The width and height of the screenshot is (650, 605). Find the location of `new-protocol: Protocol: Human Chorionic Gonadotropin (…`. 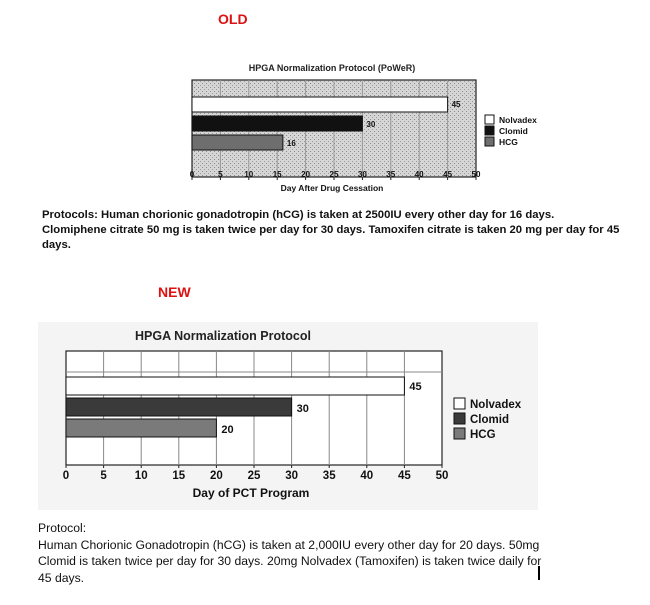

new-protocol: Protocol: Human Chorionic Gonadotropin (… is located at coordinates (298, 553).